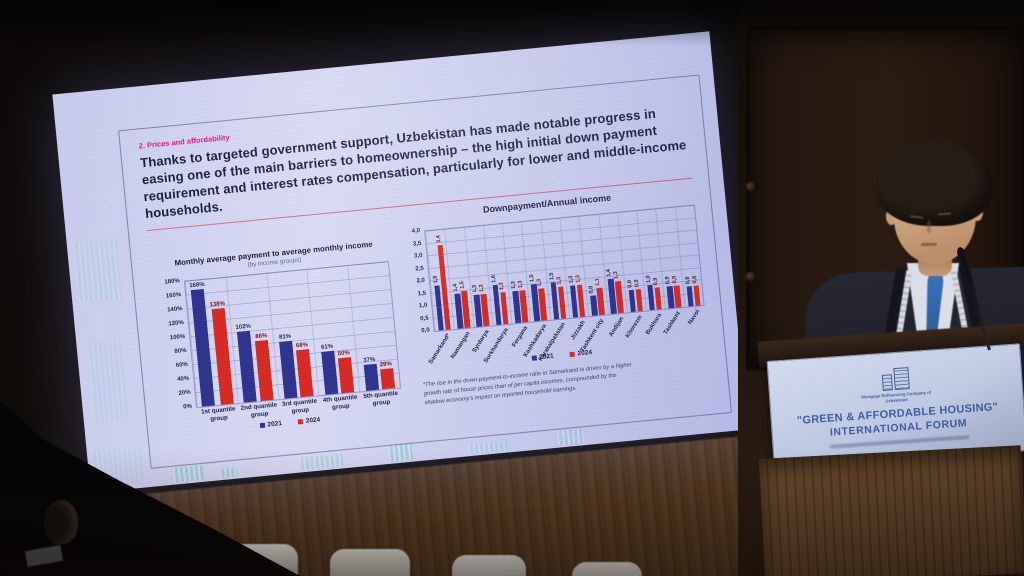 This screenshot has height=576, width=1024. What do you see at coordinates (61, 522) in the screenshot?
I see `audience-member-head` at bounding box center [61, 522].